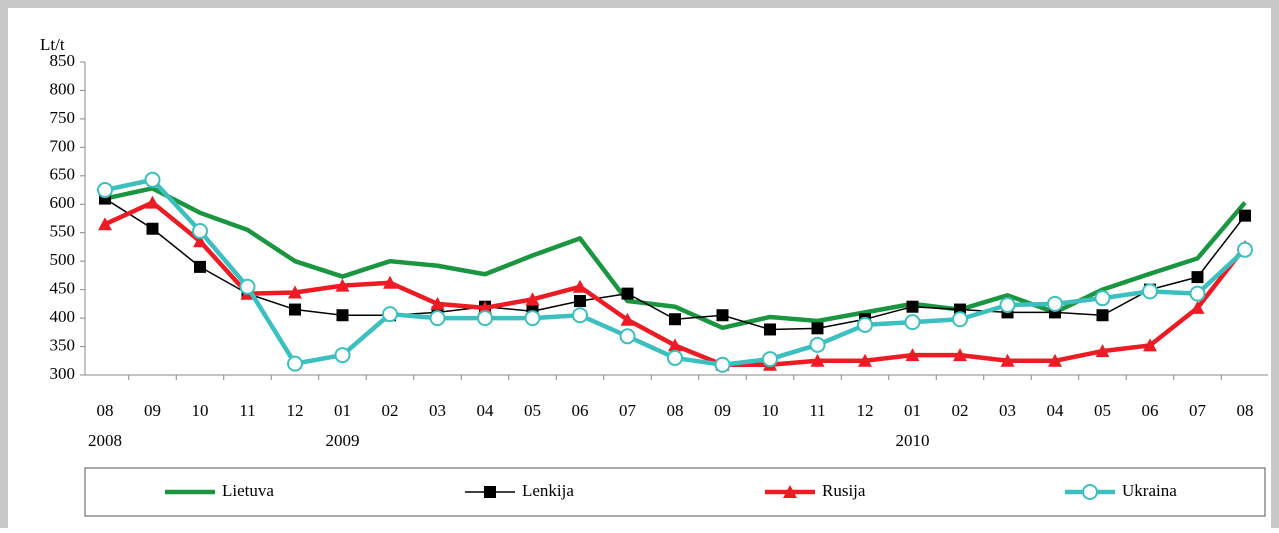 This screenshot has width=1279, height=533. I want to click on y-tick-label: 800, so click(63, 88).